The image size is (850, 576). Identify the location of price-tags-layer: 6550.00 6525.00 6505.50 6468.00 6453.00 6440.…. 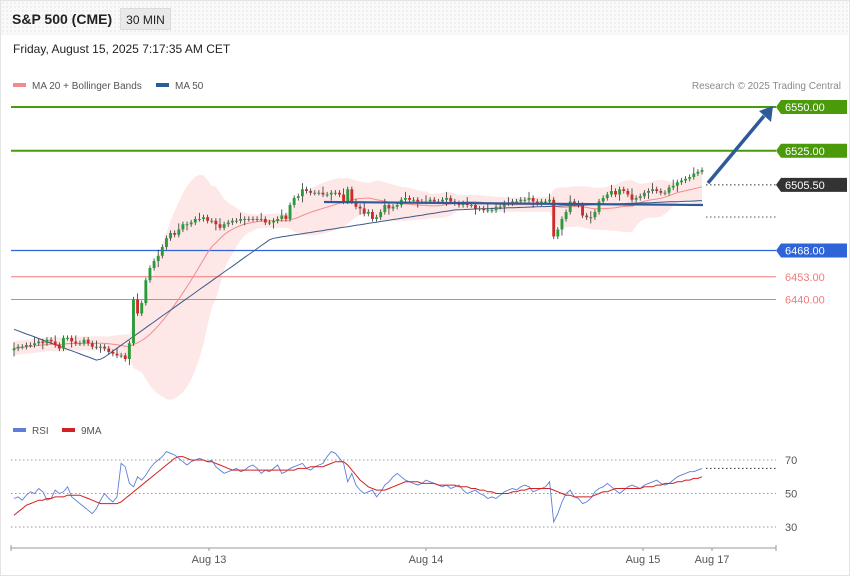
(811, 203).